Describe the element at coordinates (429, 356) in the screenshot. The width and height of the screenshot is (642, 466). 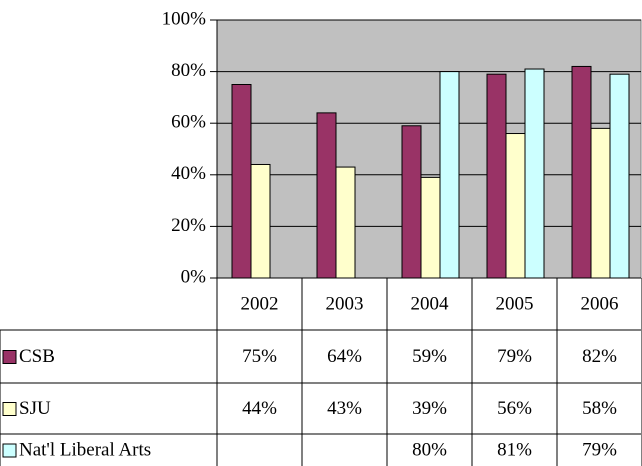
I see `table-cell: 59%` at that location.